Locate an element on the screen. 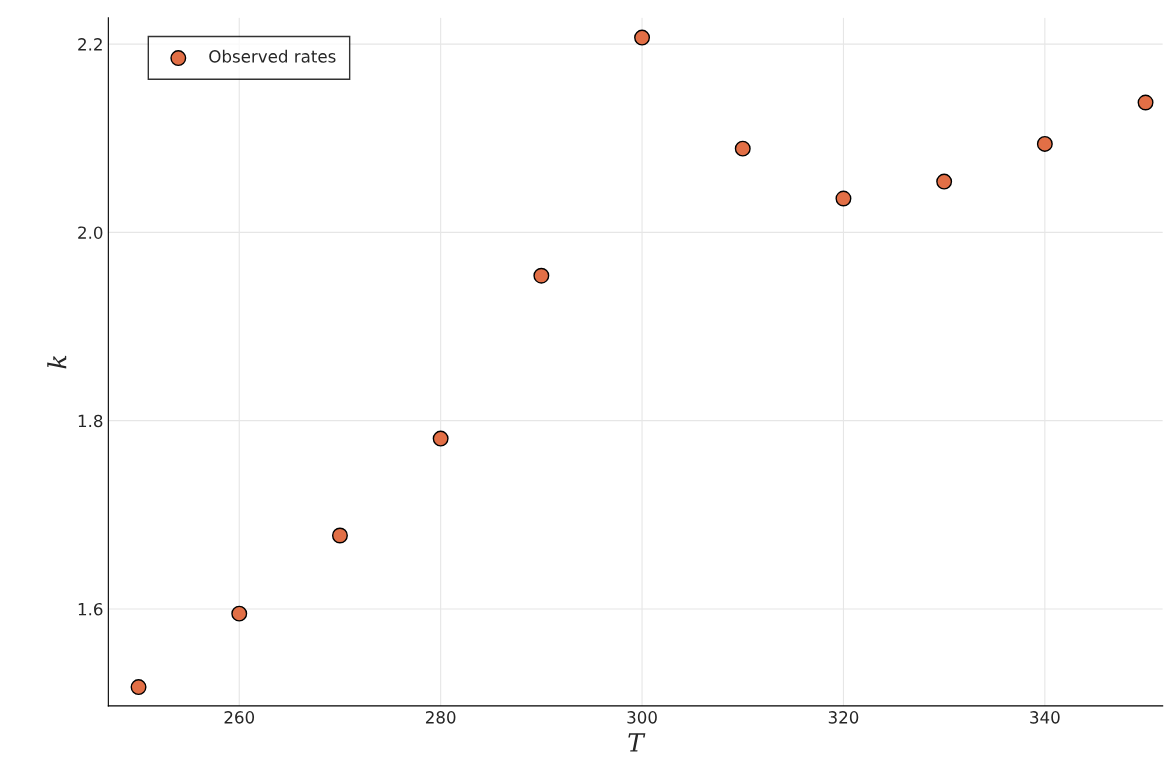  y-axis-title: k is located at coordinates (57, 362).